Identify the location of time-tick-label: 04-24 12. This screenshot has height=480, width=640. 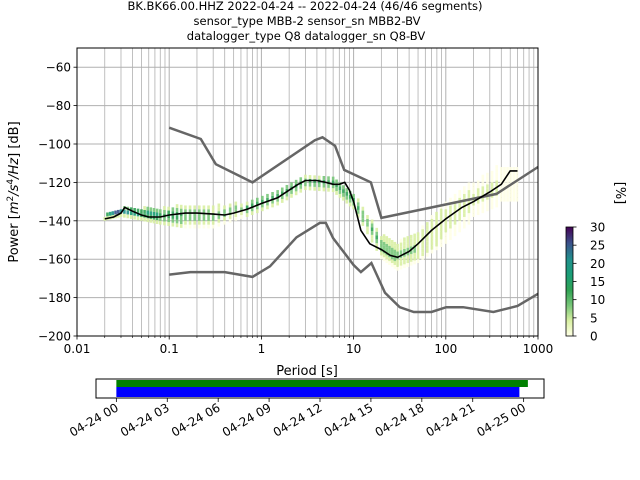
(298, 419).